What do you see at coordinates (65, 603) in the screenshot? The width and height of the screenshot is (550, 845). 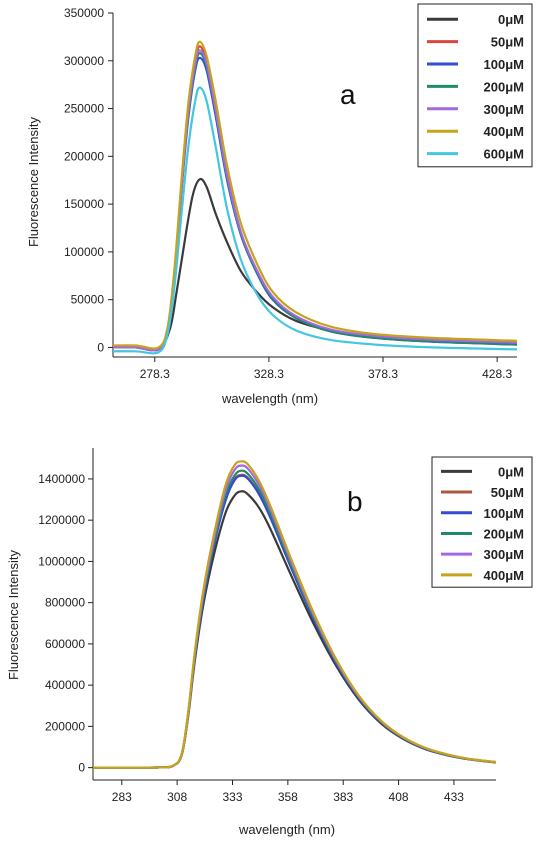 I see `y-tick-label: 800000` at bounding box center [65, 603].